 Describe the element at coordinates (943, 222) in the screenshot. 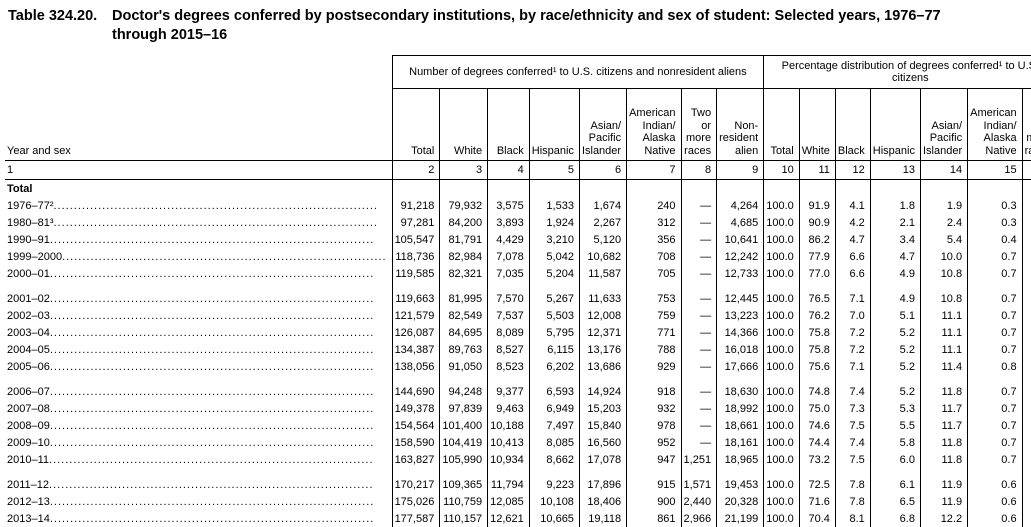

I see `value-cell: 2.4` at that location.